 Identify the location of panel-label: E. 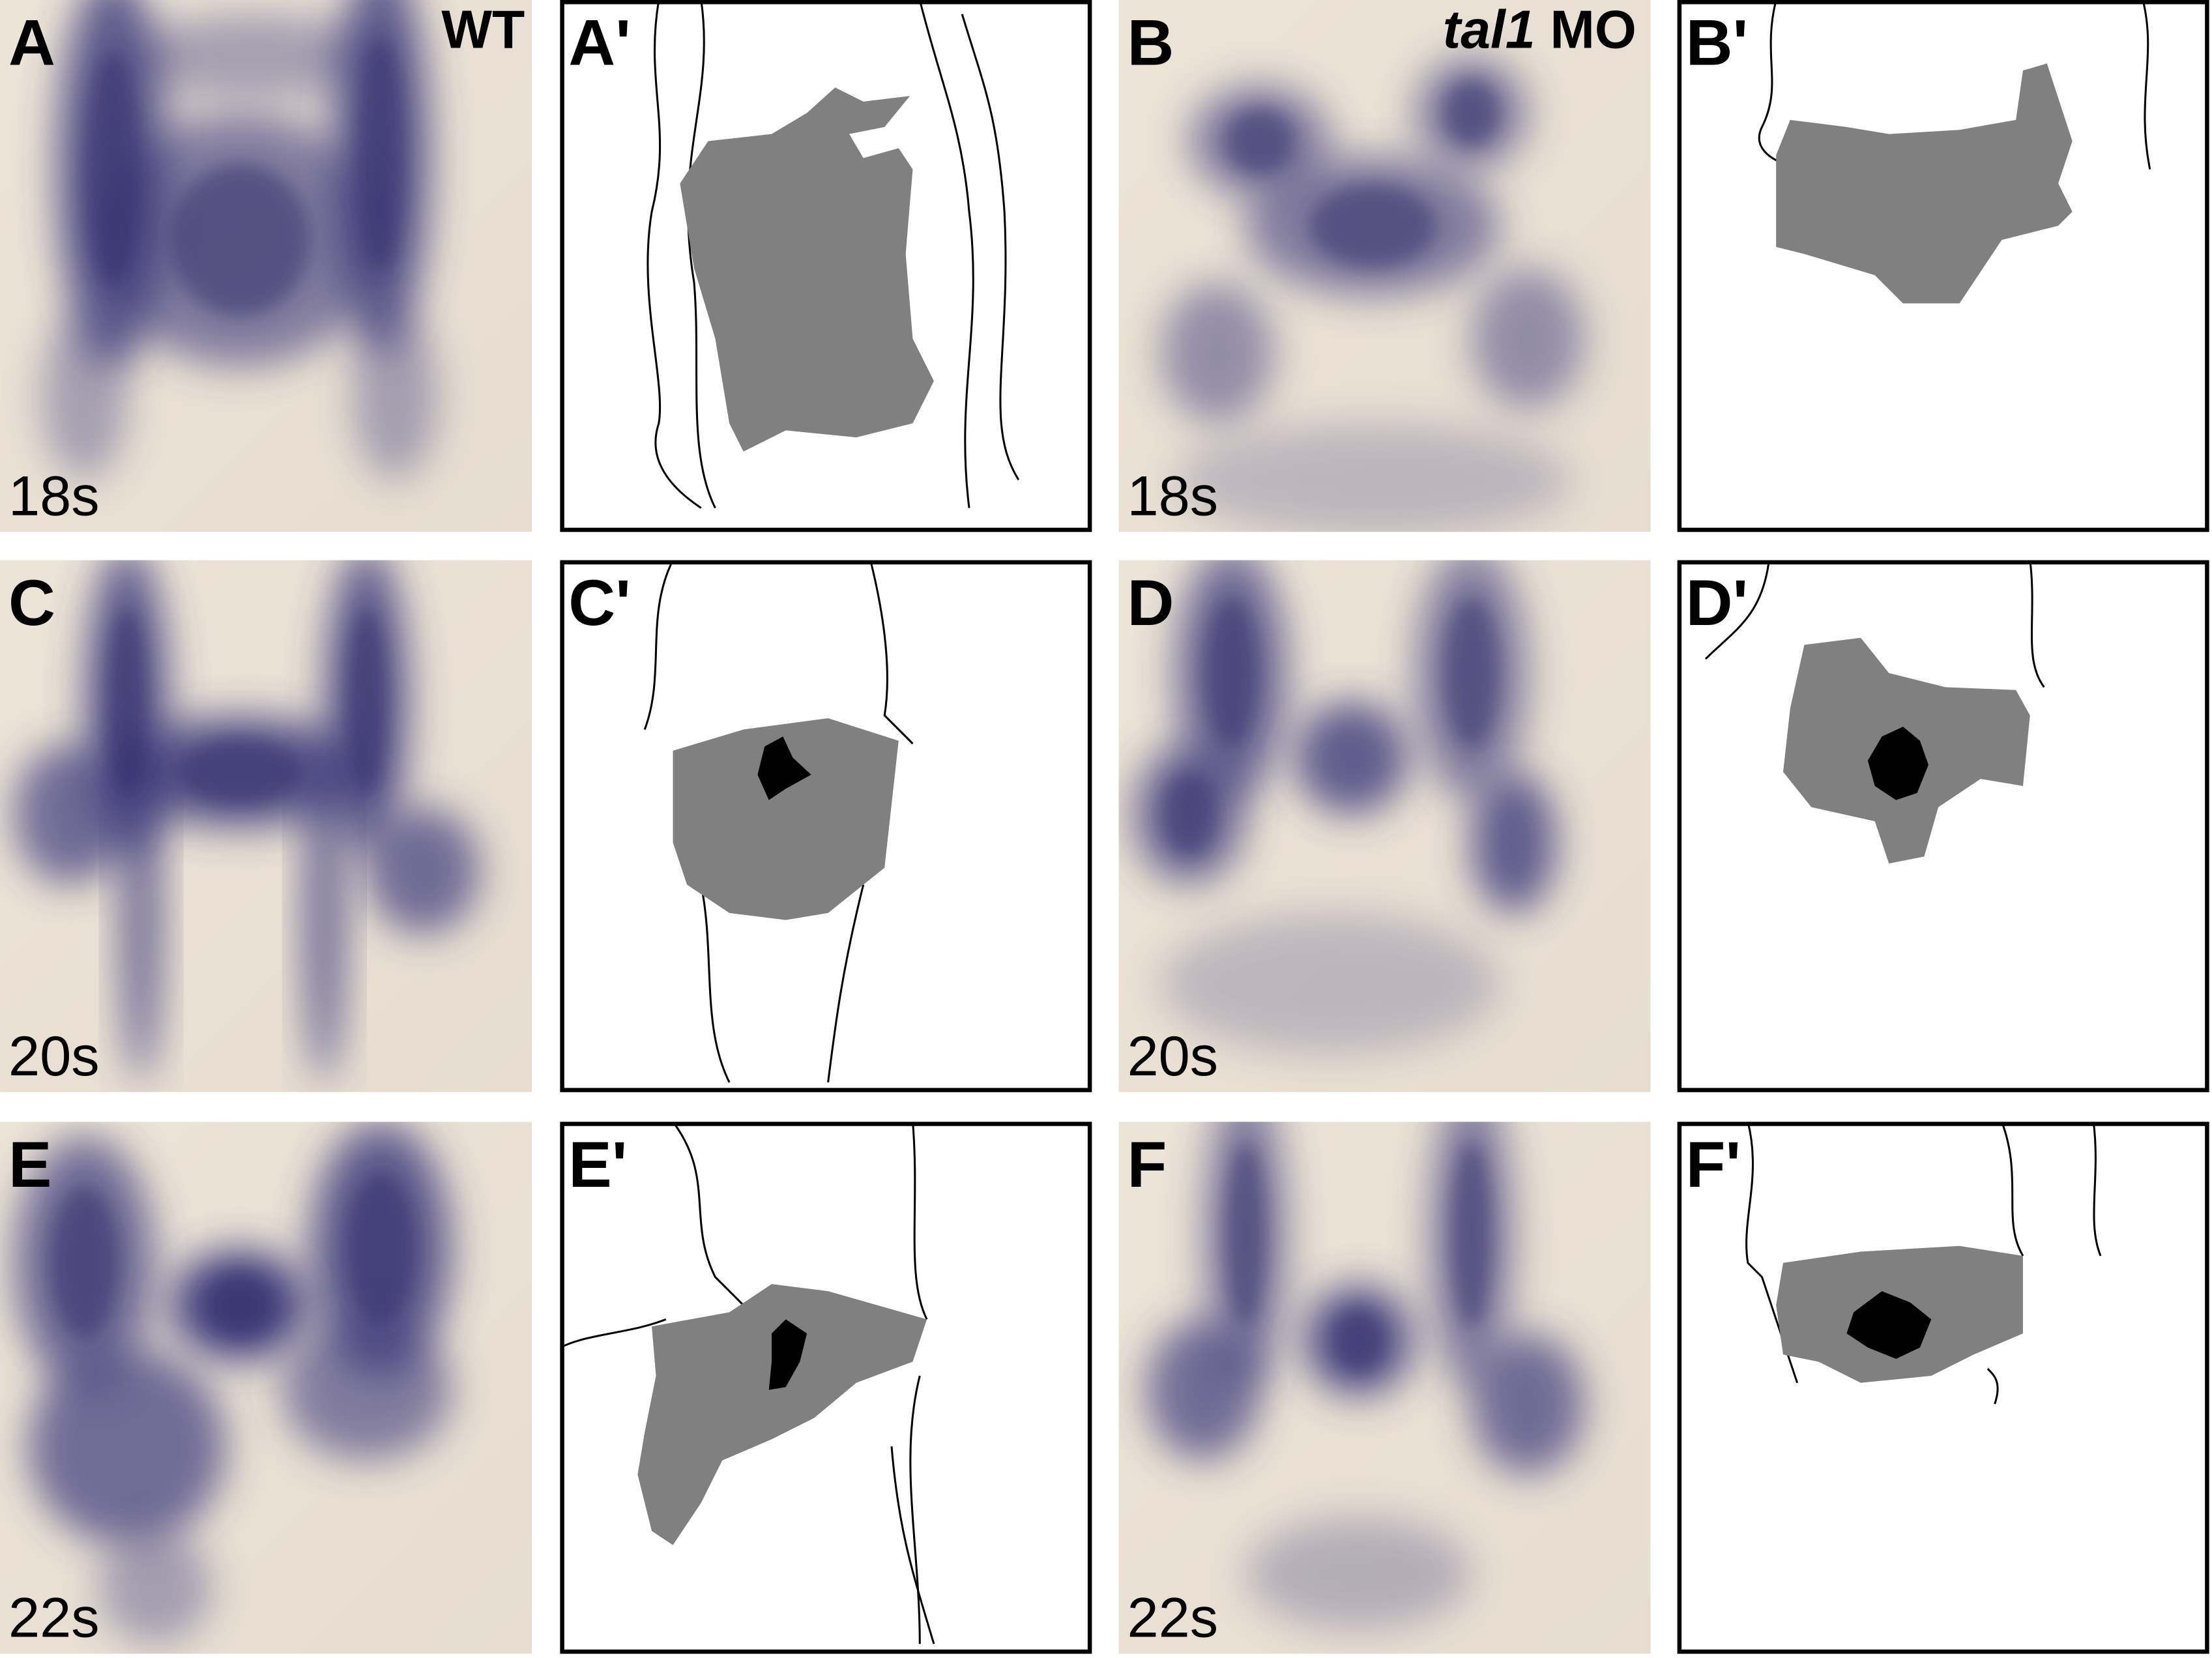
(29, 1165).